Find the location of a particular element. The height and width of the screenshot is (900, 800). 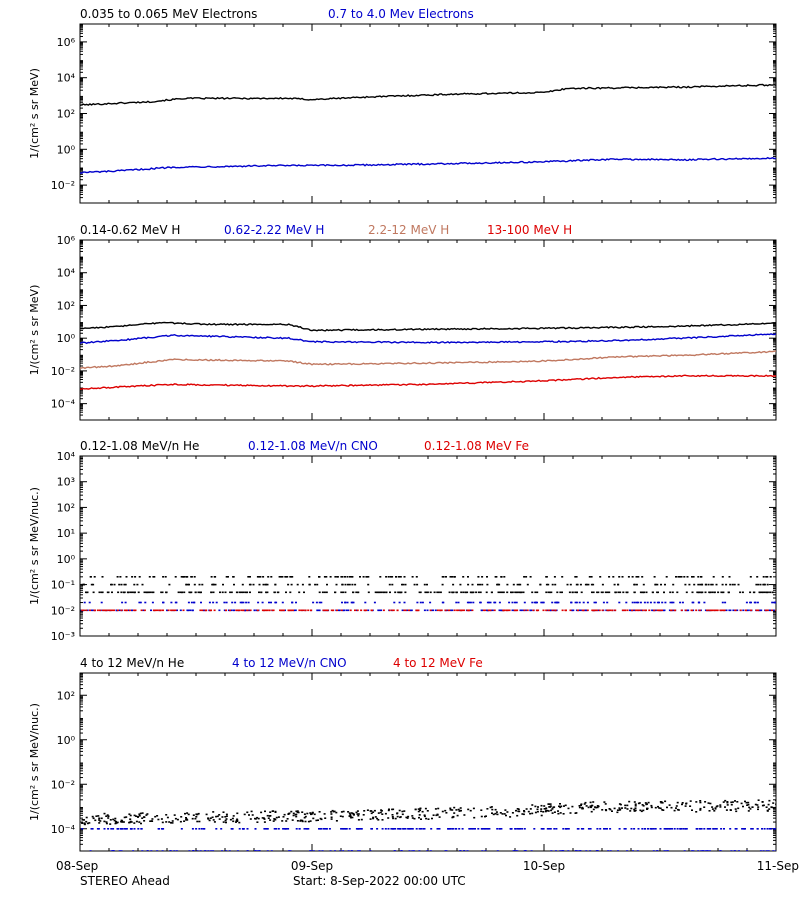

legend-0-7-to-4-0-mev-electrons: 0.7 to 4.0 Mev Electrons is located at coordinates (401, 14).